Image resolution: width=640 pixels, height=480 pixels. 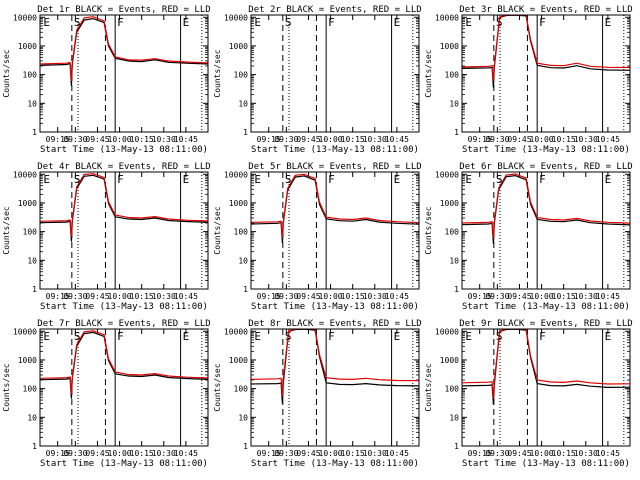 What do you see at coordinates (142, 453) in the screenshot?
I see `x-tick-label: 10:15` at bounding box center [142, 453].